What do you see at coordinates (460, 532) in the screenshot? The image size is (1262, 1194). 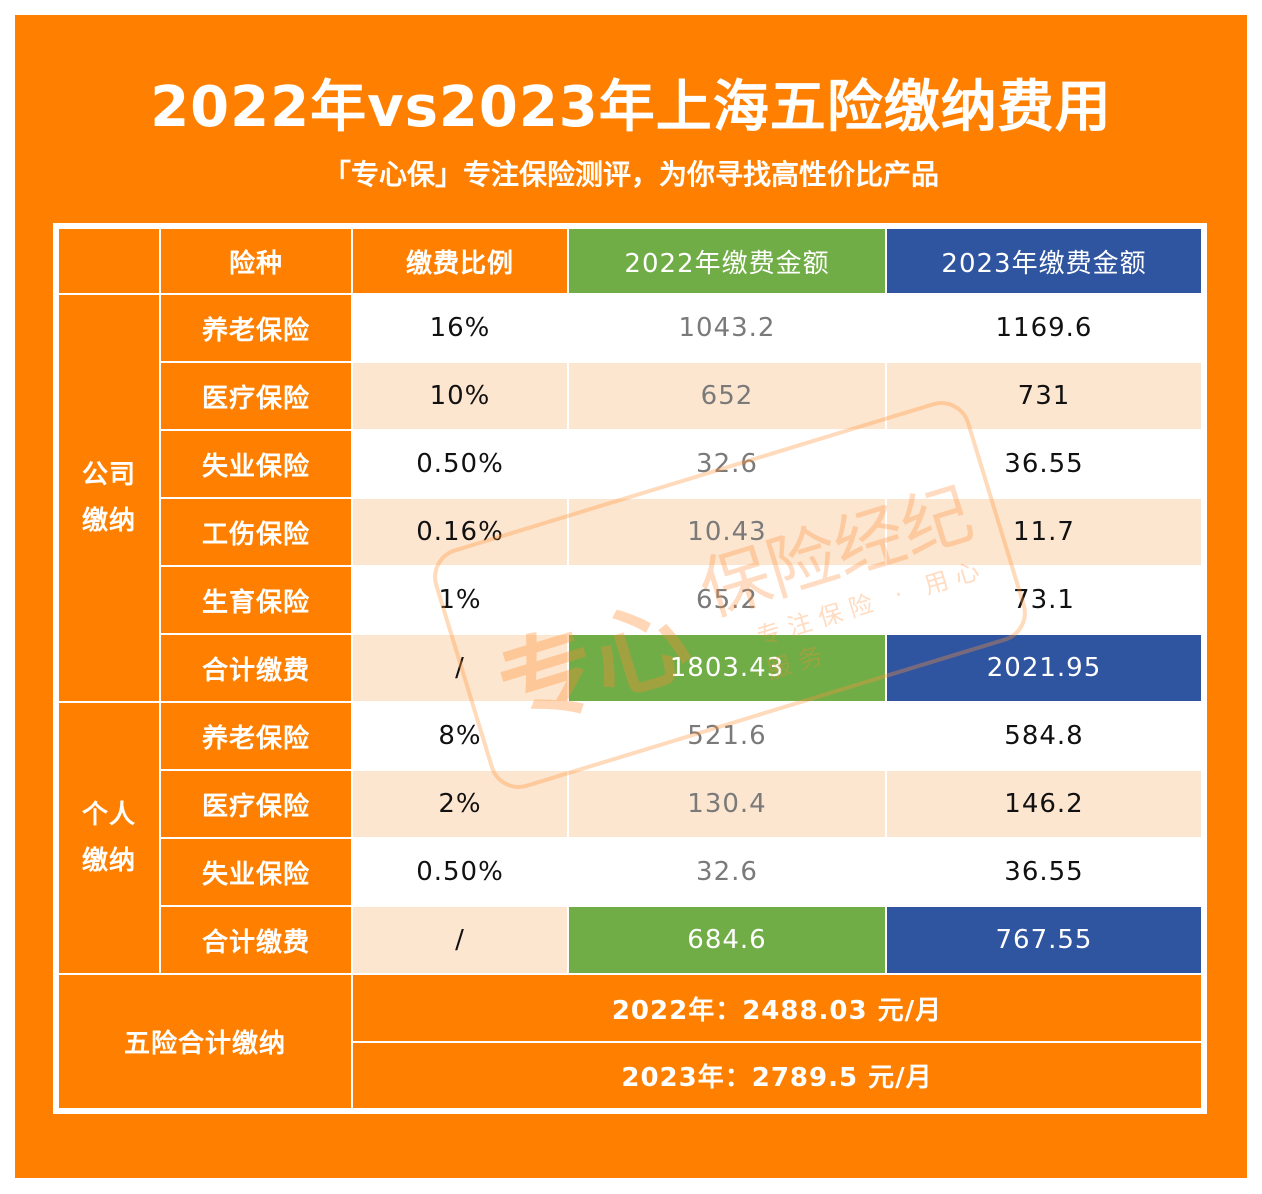 I see `row-rate: 0.16%` at bounding box center [460, 532].